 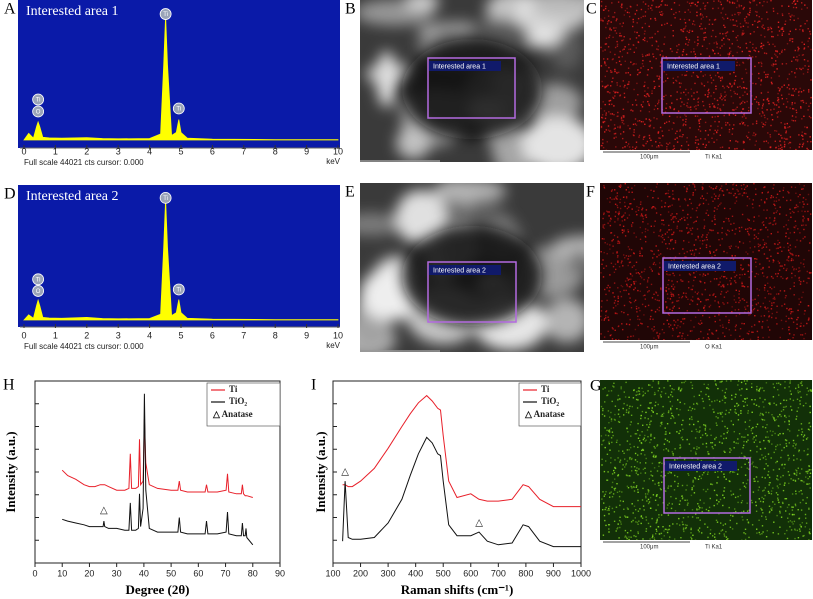 I want to click on legend-label: Ti, so click(x=233, y=389).